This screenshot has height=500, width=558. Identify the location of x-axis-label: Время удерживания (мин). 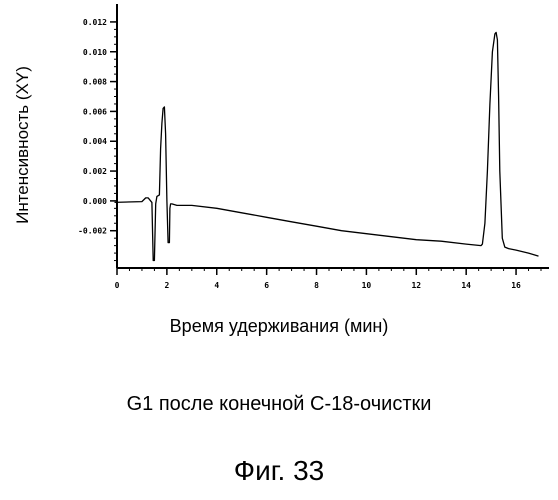
(279, 326).